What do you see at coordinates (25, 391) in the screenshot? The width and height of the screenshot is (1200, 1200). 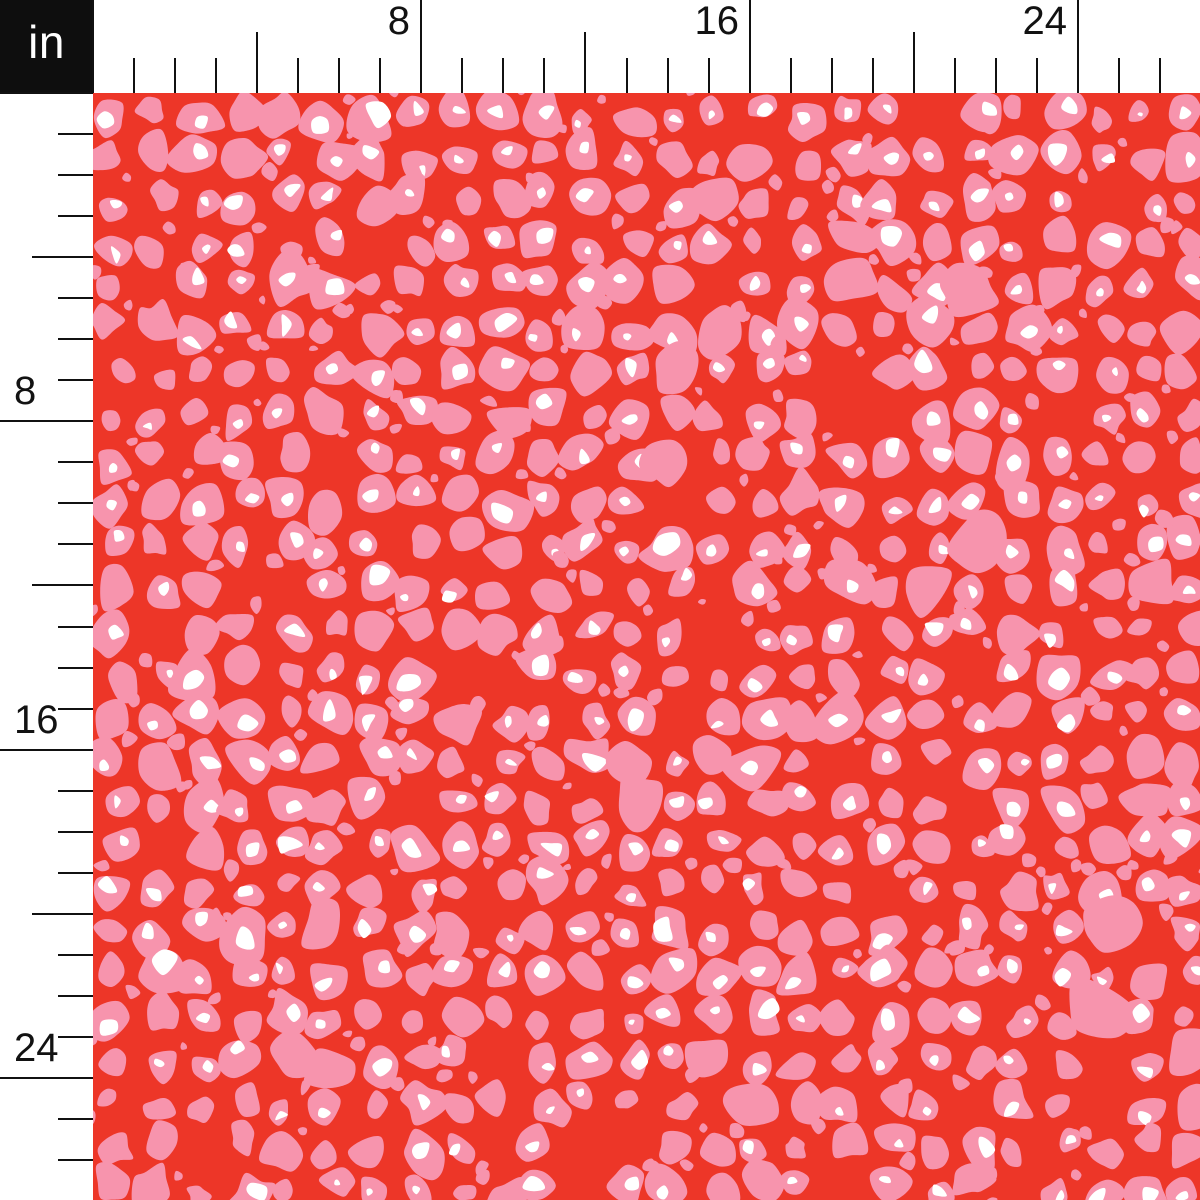 I see `ruler-left-label: 8` at bounding box center [25, 391].